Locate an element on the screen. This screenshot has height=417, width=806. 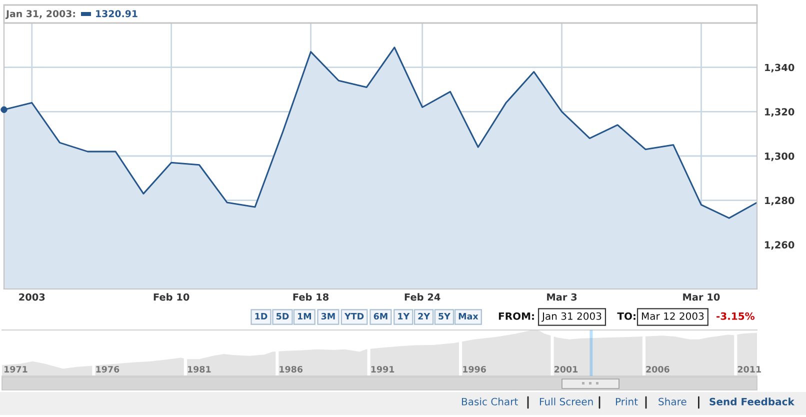
x-tick-label: 2001 is located at coordinates (566, 369).